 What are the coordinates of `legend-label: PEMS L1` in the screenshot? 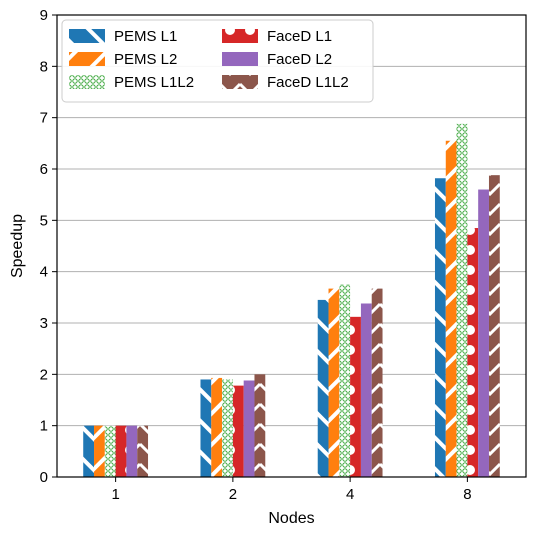 It's located at (145, 36).